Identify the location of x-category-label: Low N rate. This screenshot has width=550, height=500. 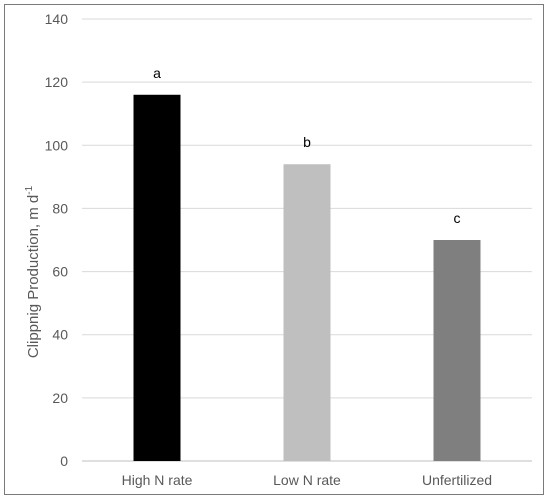
(307, 480).